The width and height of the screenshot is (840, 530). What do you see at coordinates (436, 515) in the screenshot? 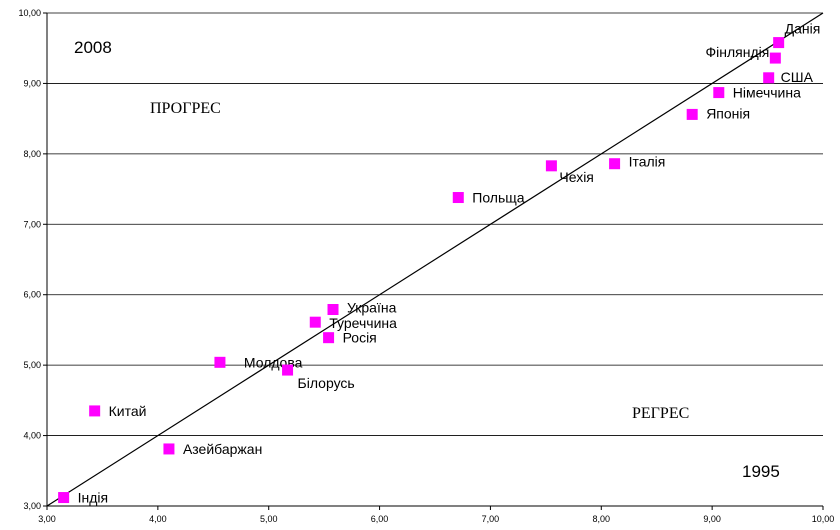
I see `x-tick-labels: 3,00 4,00 5,00 6,00 7,00 8,00 9,00 10,00` at bounding box center [436, 515].